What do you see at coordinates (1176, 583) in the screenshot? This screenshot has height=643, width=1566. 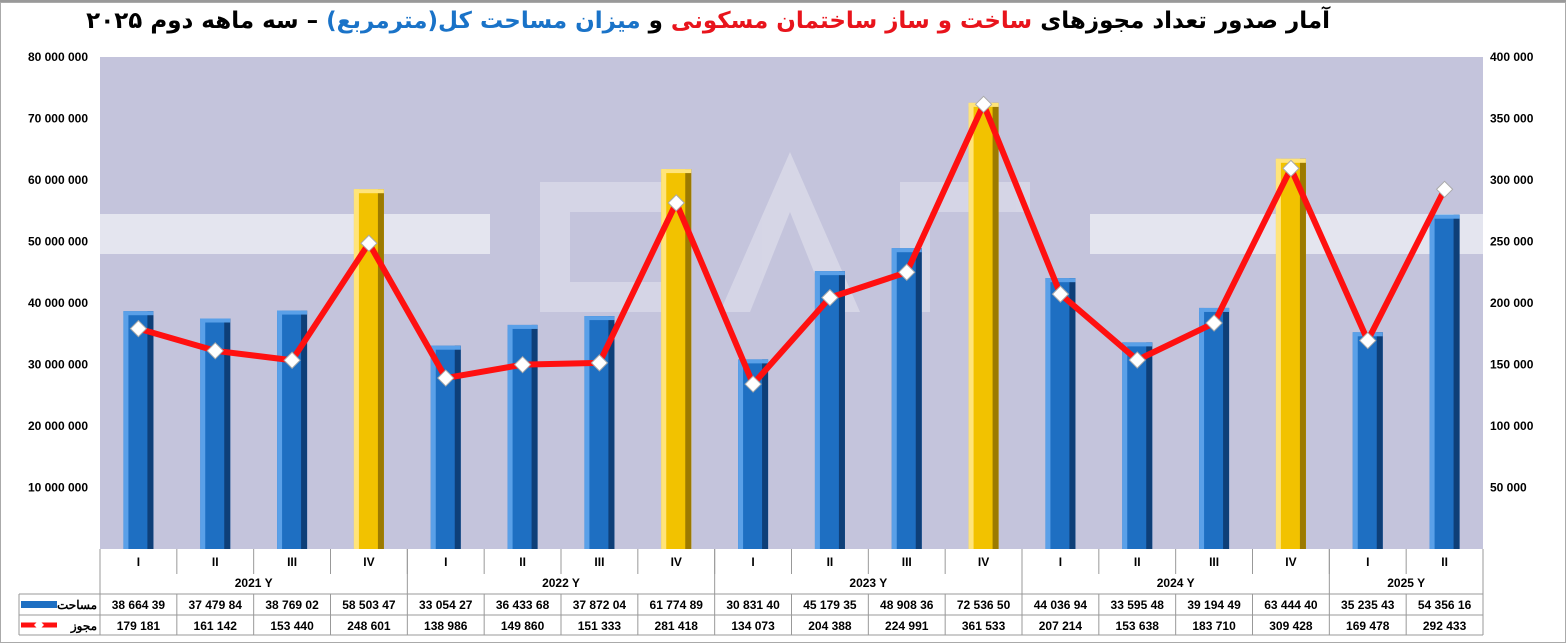 I see `year-label: 2024 Y` at bounding box center [1176, 583].